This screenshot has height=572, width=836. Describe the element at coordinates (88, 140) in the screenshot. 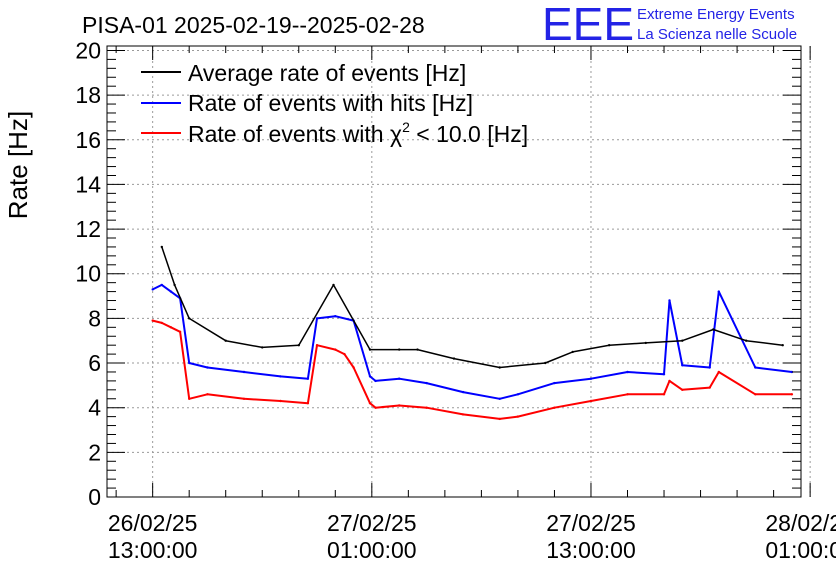

I see `y-tick-label: 16` at that location.